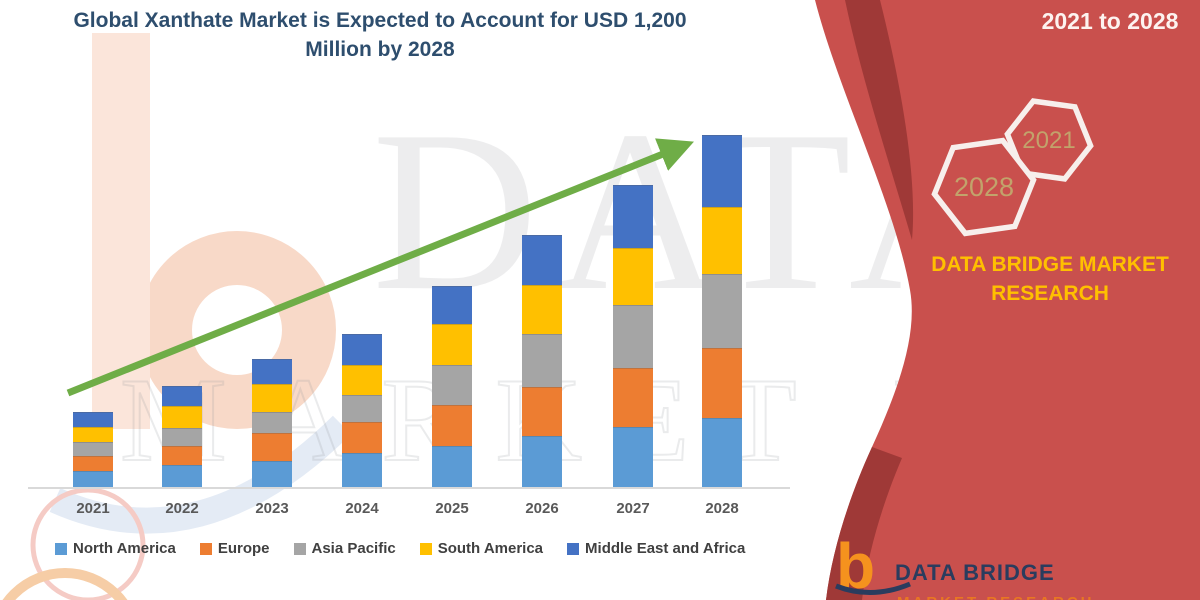  I want to click on bar-segment-2025-middle-east-and-africa, so click(452, 305).